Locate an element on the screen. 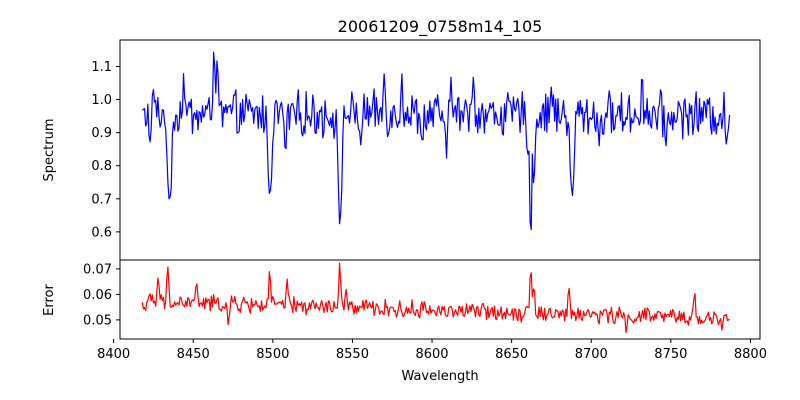 The height and width of the screenshot is (400, 800). x-tick-label: 8400 is located at coordinates (113, 354).